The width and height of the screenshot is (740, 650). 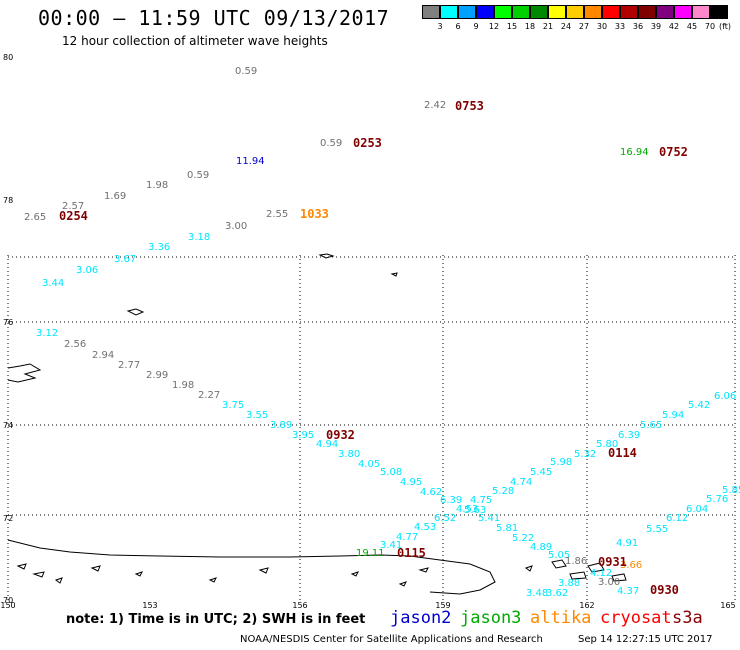 I want to click on wave-height-value: 2.55, so click(x=277, y=214).